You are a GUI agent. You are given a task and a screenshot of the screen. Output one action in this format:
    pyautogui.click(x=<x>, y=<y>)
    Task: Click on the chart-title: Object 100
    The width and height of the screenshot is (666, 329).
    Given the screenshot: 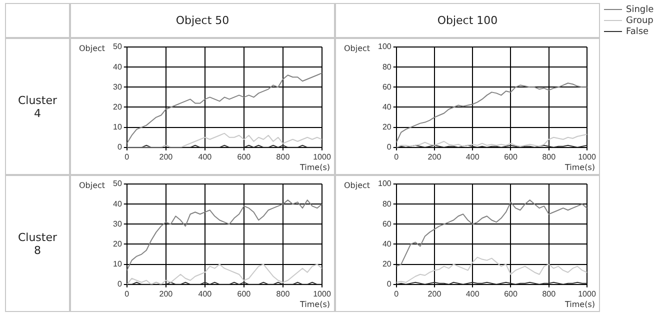 What is the action you would take?
    pyautogui.click(x=467, y=20)
    